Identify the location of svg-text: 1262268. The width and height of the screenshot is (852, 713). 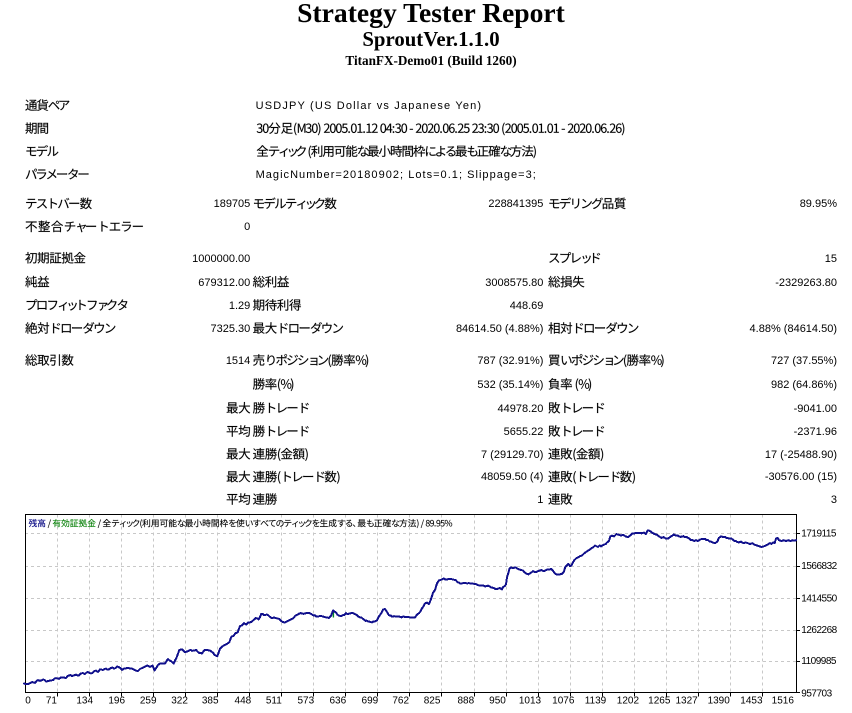
(819, 630).